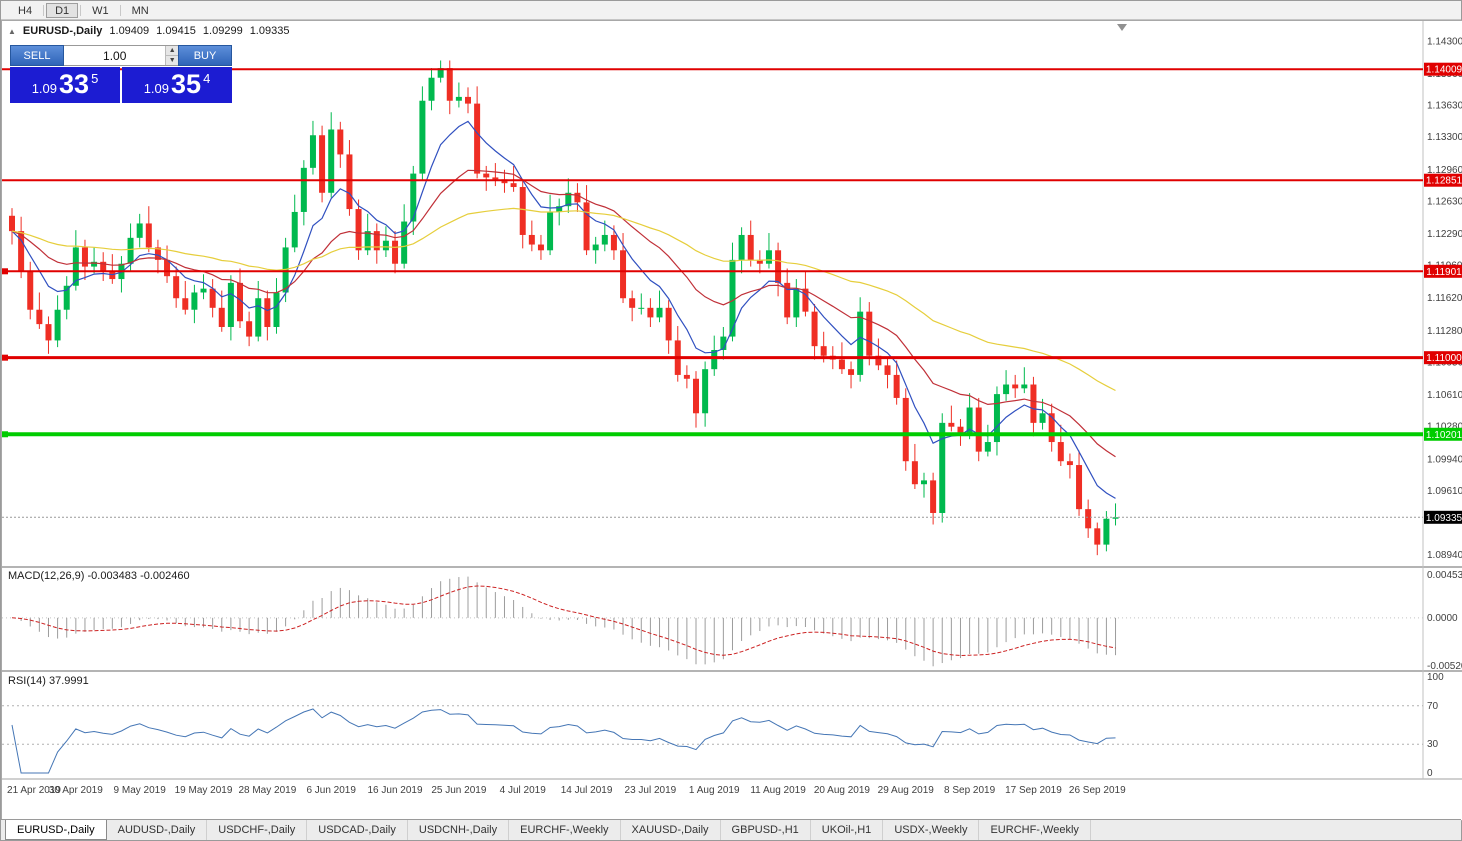  Describe the element at coordinates (37, 55) in the screenshot. I see `sell-button: SELL` at that location.